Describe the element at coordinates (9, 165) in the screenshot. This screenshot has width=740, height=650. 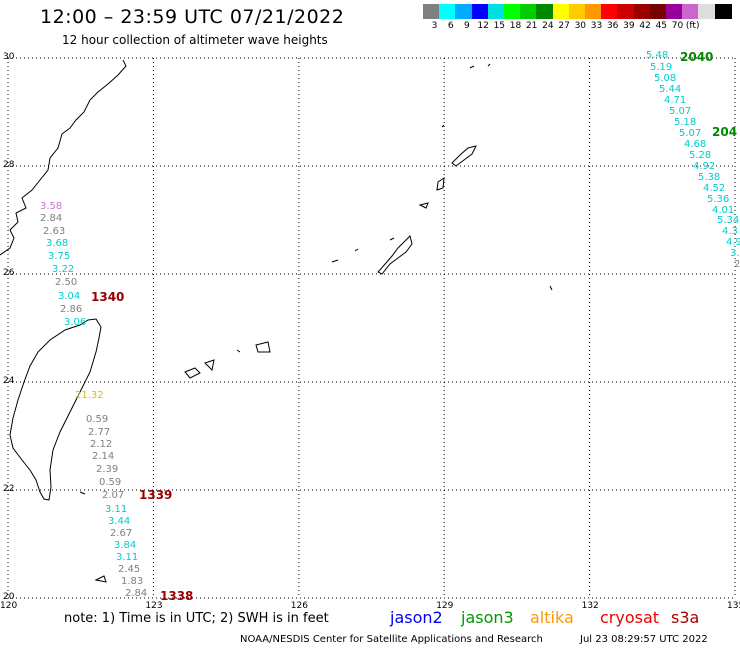
I see `lat-tick-label: 28` at that location.